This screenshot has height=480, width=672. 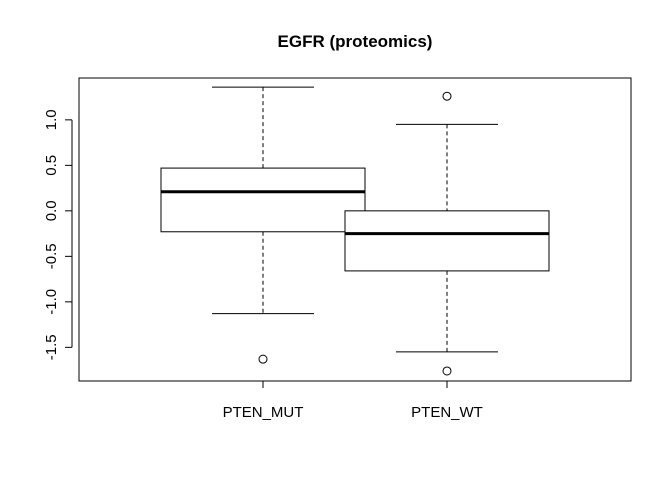 What do you see at coordinates (355, 41) in the screenshot?
I see `chart-title: EGFR (proteomics)` at bounding box center [355, 41].